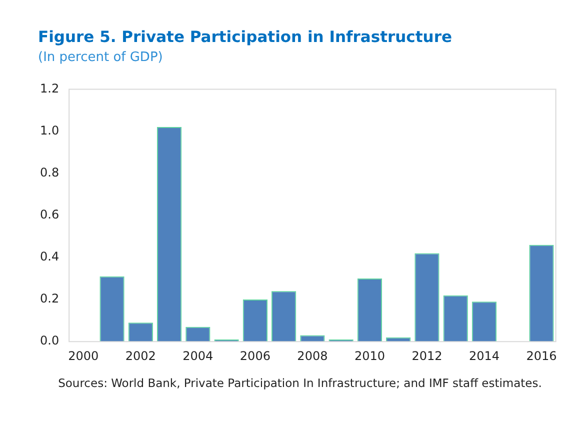  Describe the element at coordinates (541, 355) in the screenshot. I see `x-tick-label: 2016` at that location.